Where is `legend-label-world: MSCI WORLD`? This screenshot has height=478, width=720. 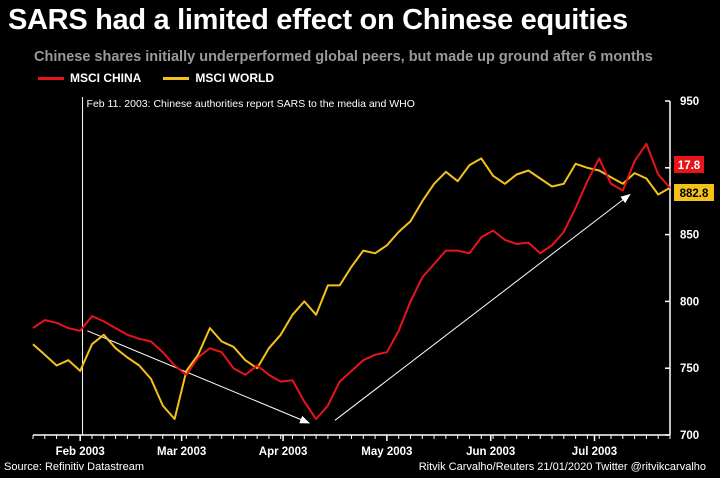 legend-label-world: MSCI WORLD is located at coordinates (234, 78).